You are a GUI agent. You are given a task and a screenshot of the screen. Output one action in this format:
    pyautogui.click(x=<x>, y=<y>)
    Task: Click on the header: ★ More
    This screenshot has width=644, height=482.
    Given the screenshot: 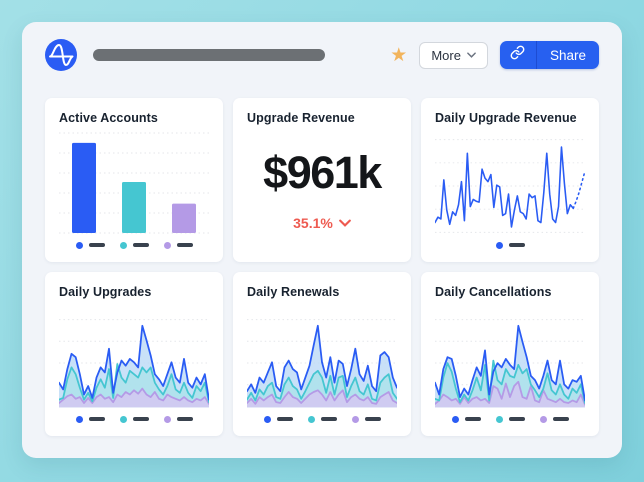 What is the action you would take?
    pyautogui.click(x=322, y=55)
    